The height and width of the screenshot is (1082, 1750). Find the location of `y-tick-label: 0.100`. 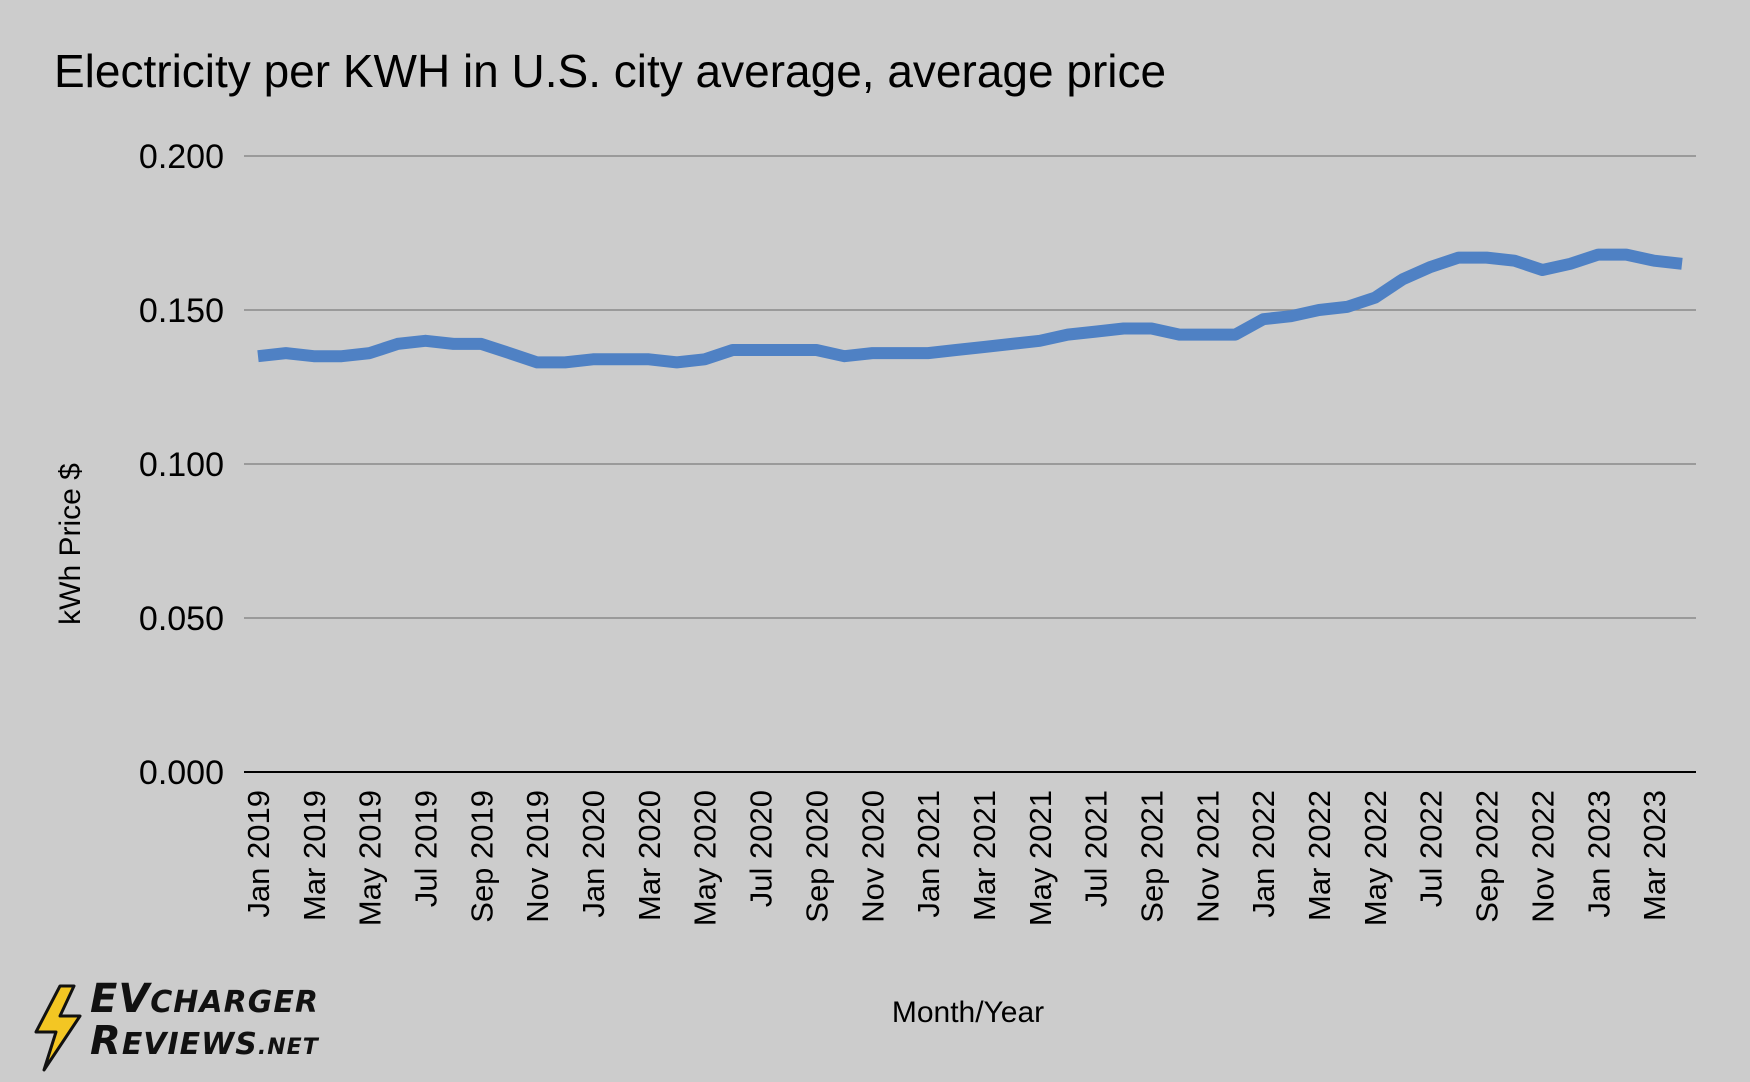

y-tick-label: 0.100 is located at coordinates (181, 465).